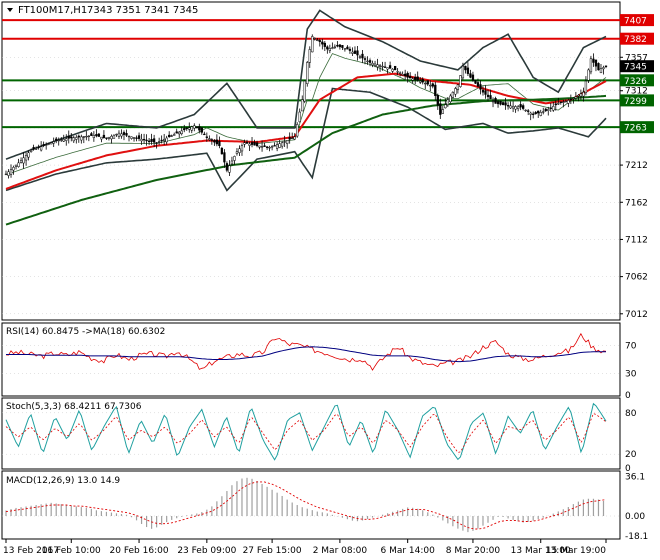 Image resolution: width=660 pixels, height=560 pixels. What do you see at coordinates (635, 477) in the screenshot?
I see `macd-tick-label: 36.1` at bounding box center [635, 477].